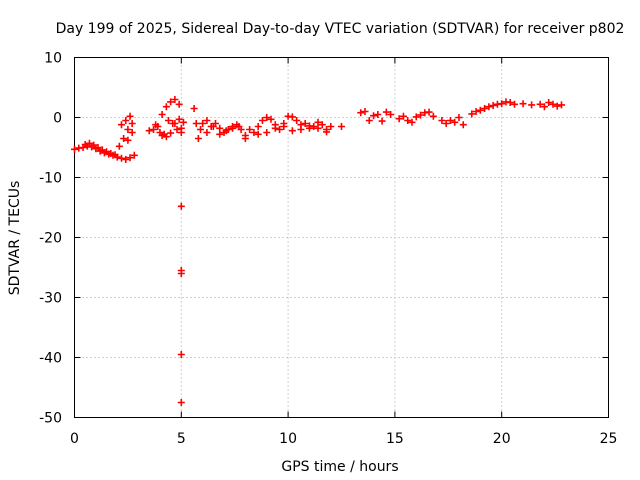  I want to click on x-tick-label: 20, so click(502, 439).